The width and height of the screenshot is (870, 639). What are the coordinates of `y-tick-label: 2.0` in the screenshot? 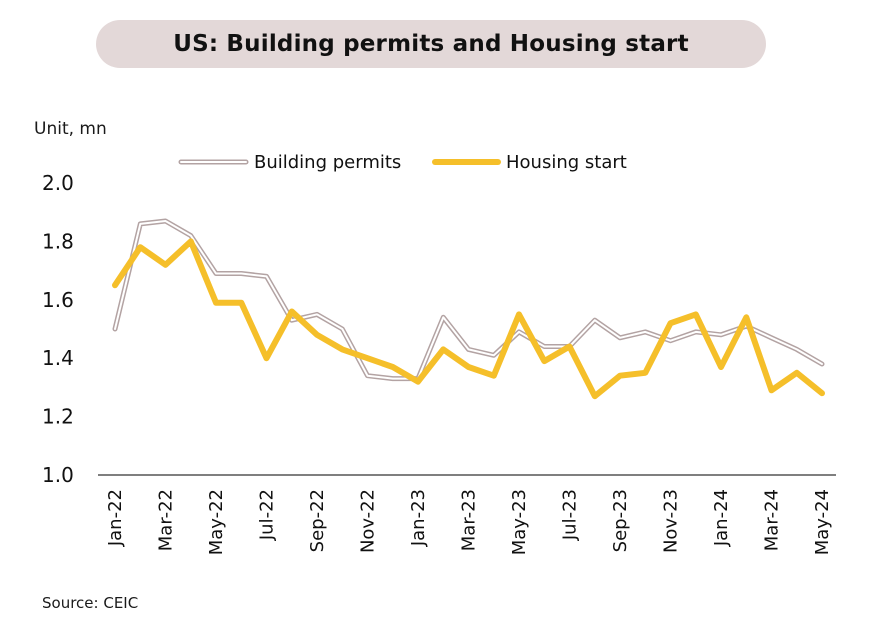 It's located at (58, 183).